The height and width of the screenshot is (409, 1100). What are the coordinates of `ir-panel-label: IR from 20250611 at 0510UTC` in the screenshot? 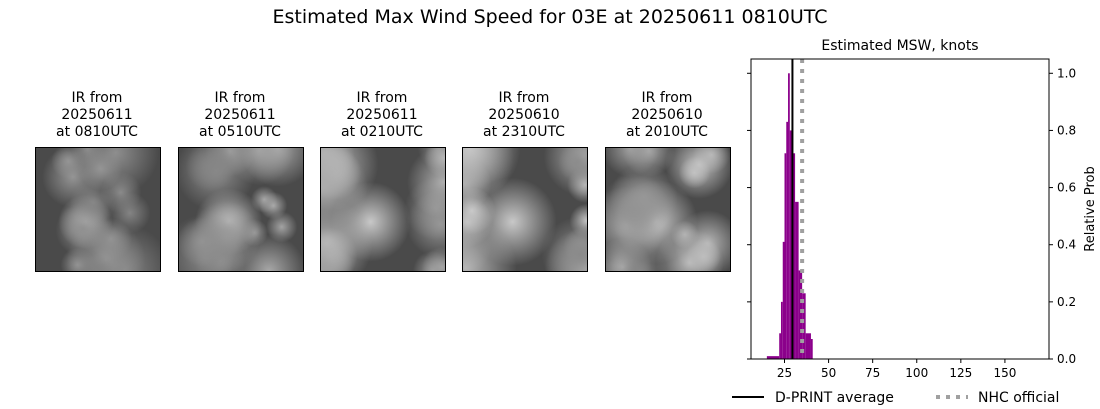 It's located at (240, 115).